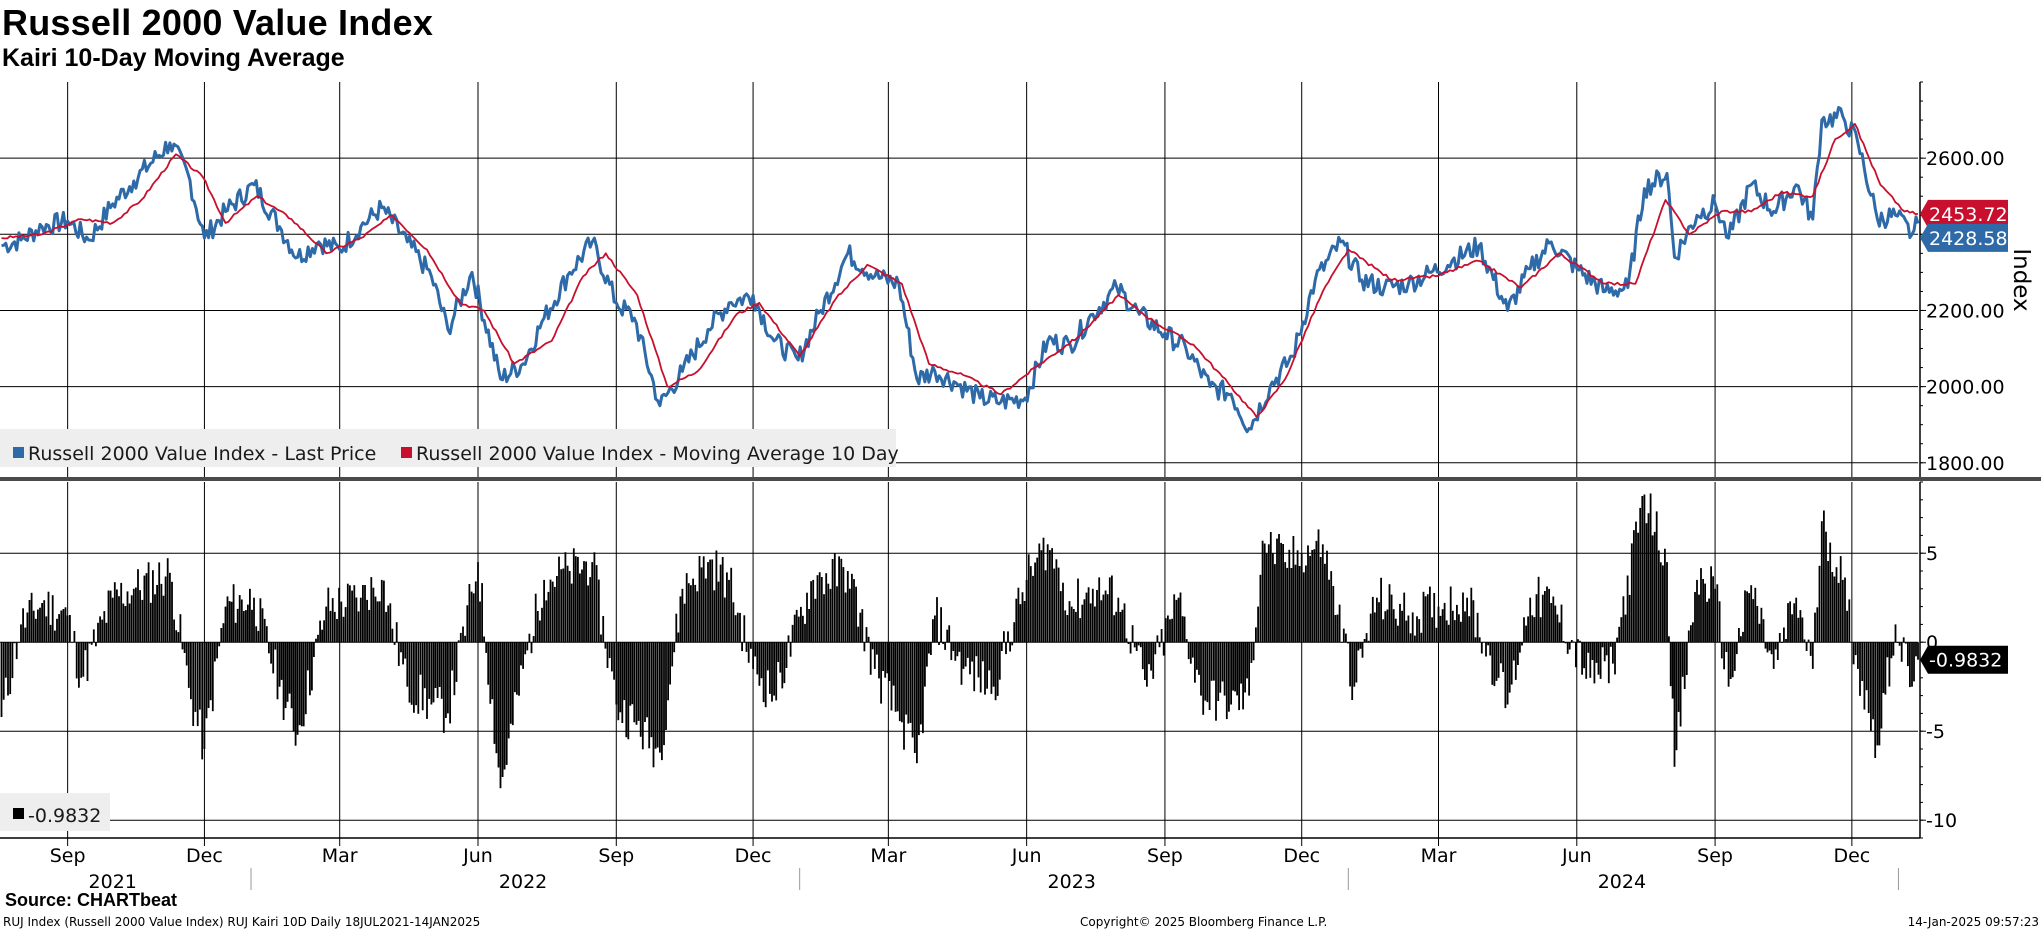 This screenshot has height=932, width=2041. Describe the element at coordinates (1965, 661) in the screenshot. I see `kairi-last-value-tag-text: -0.9832` at that location.